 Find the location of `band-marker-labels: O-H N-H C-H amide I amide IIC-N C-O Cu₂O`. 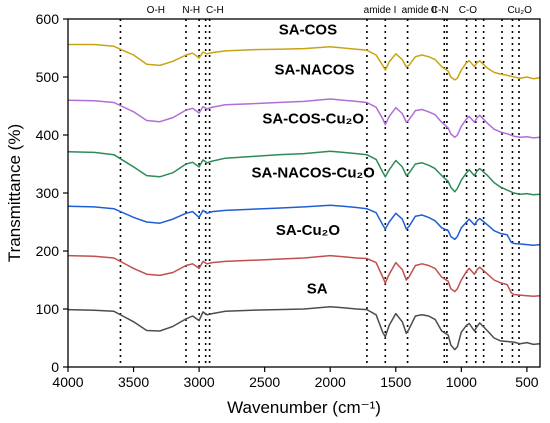

band-marker-labels: O-H N-H C-H amide I amide IIC-N C-O Cu₂O is located at coordinates (339, 10).